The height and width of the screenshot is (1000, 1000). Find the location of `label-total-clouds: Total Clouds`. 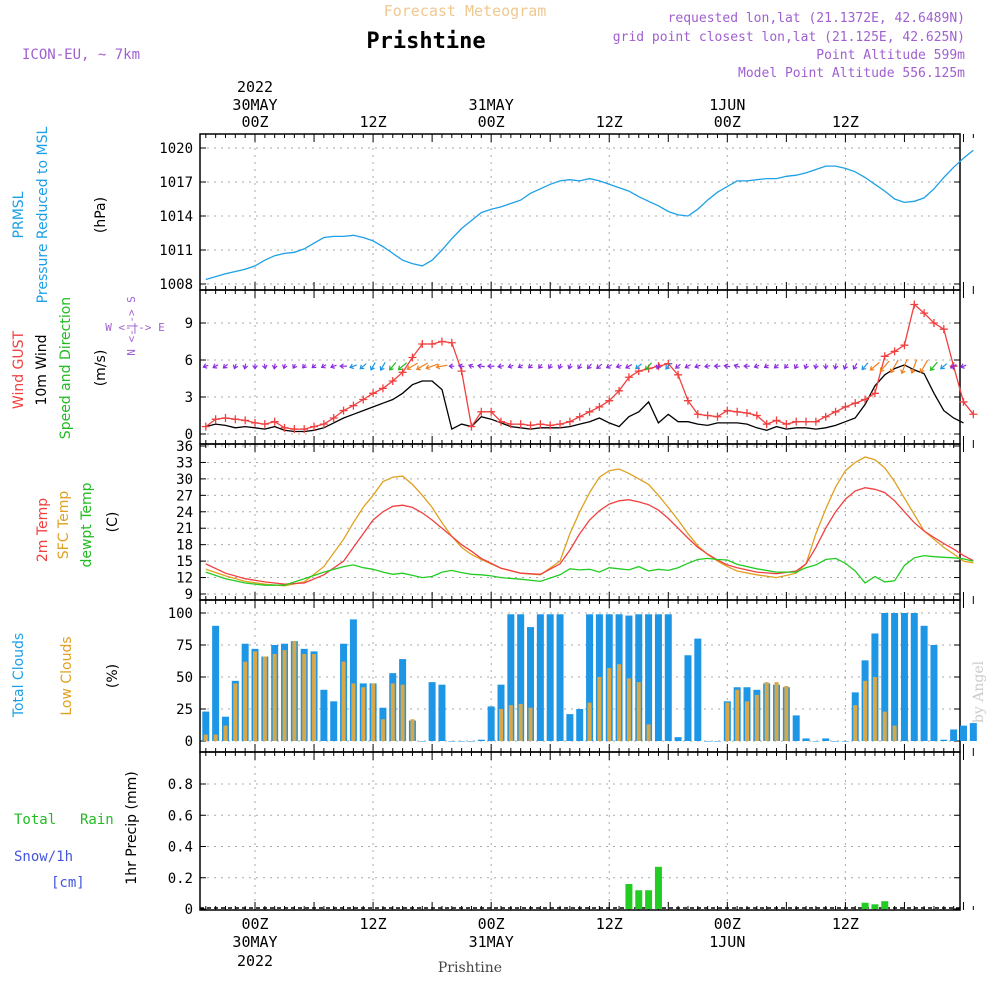

label-total-clouds: Total Clouds is located at coordinates (19, 675).